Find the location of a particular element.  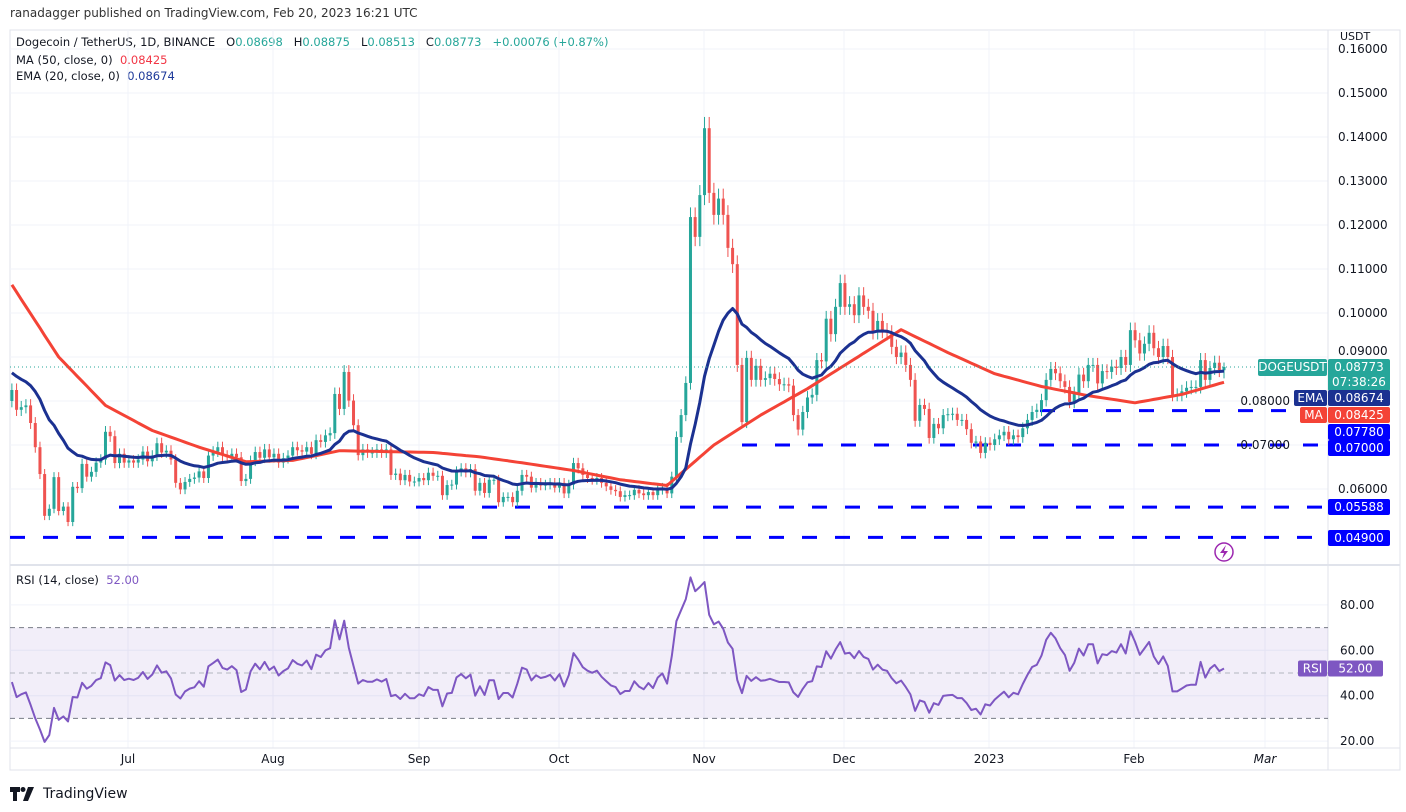

level-badge: 0.05588 is located at coordinates (1359, 507).